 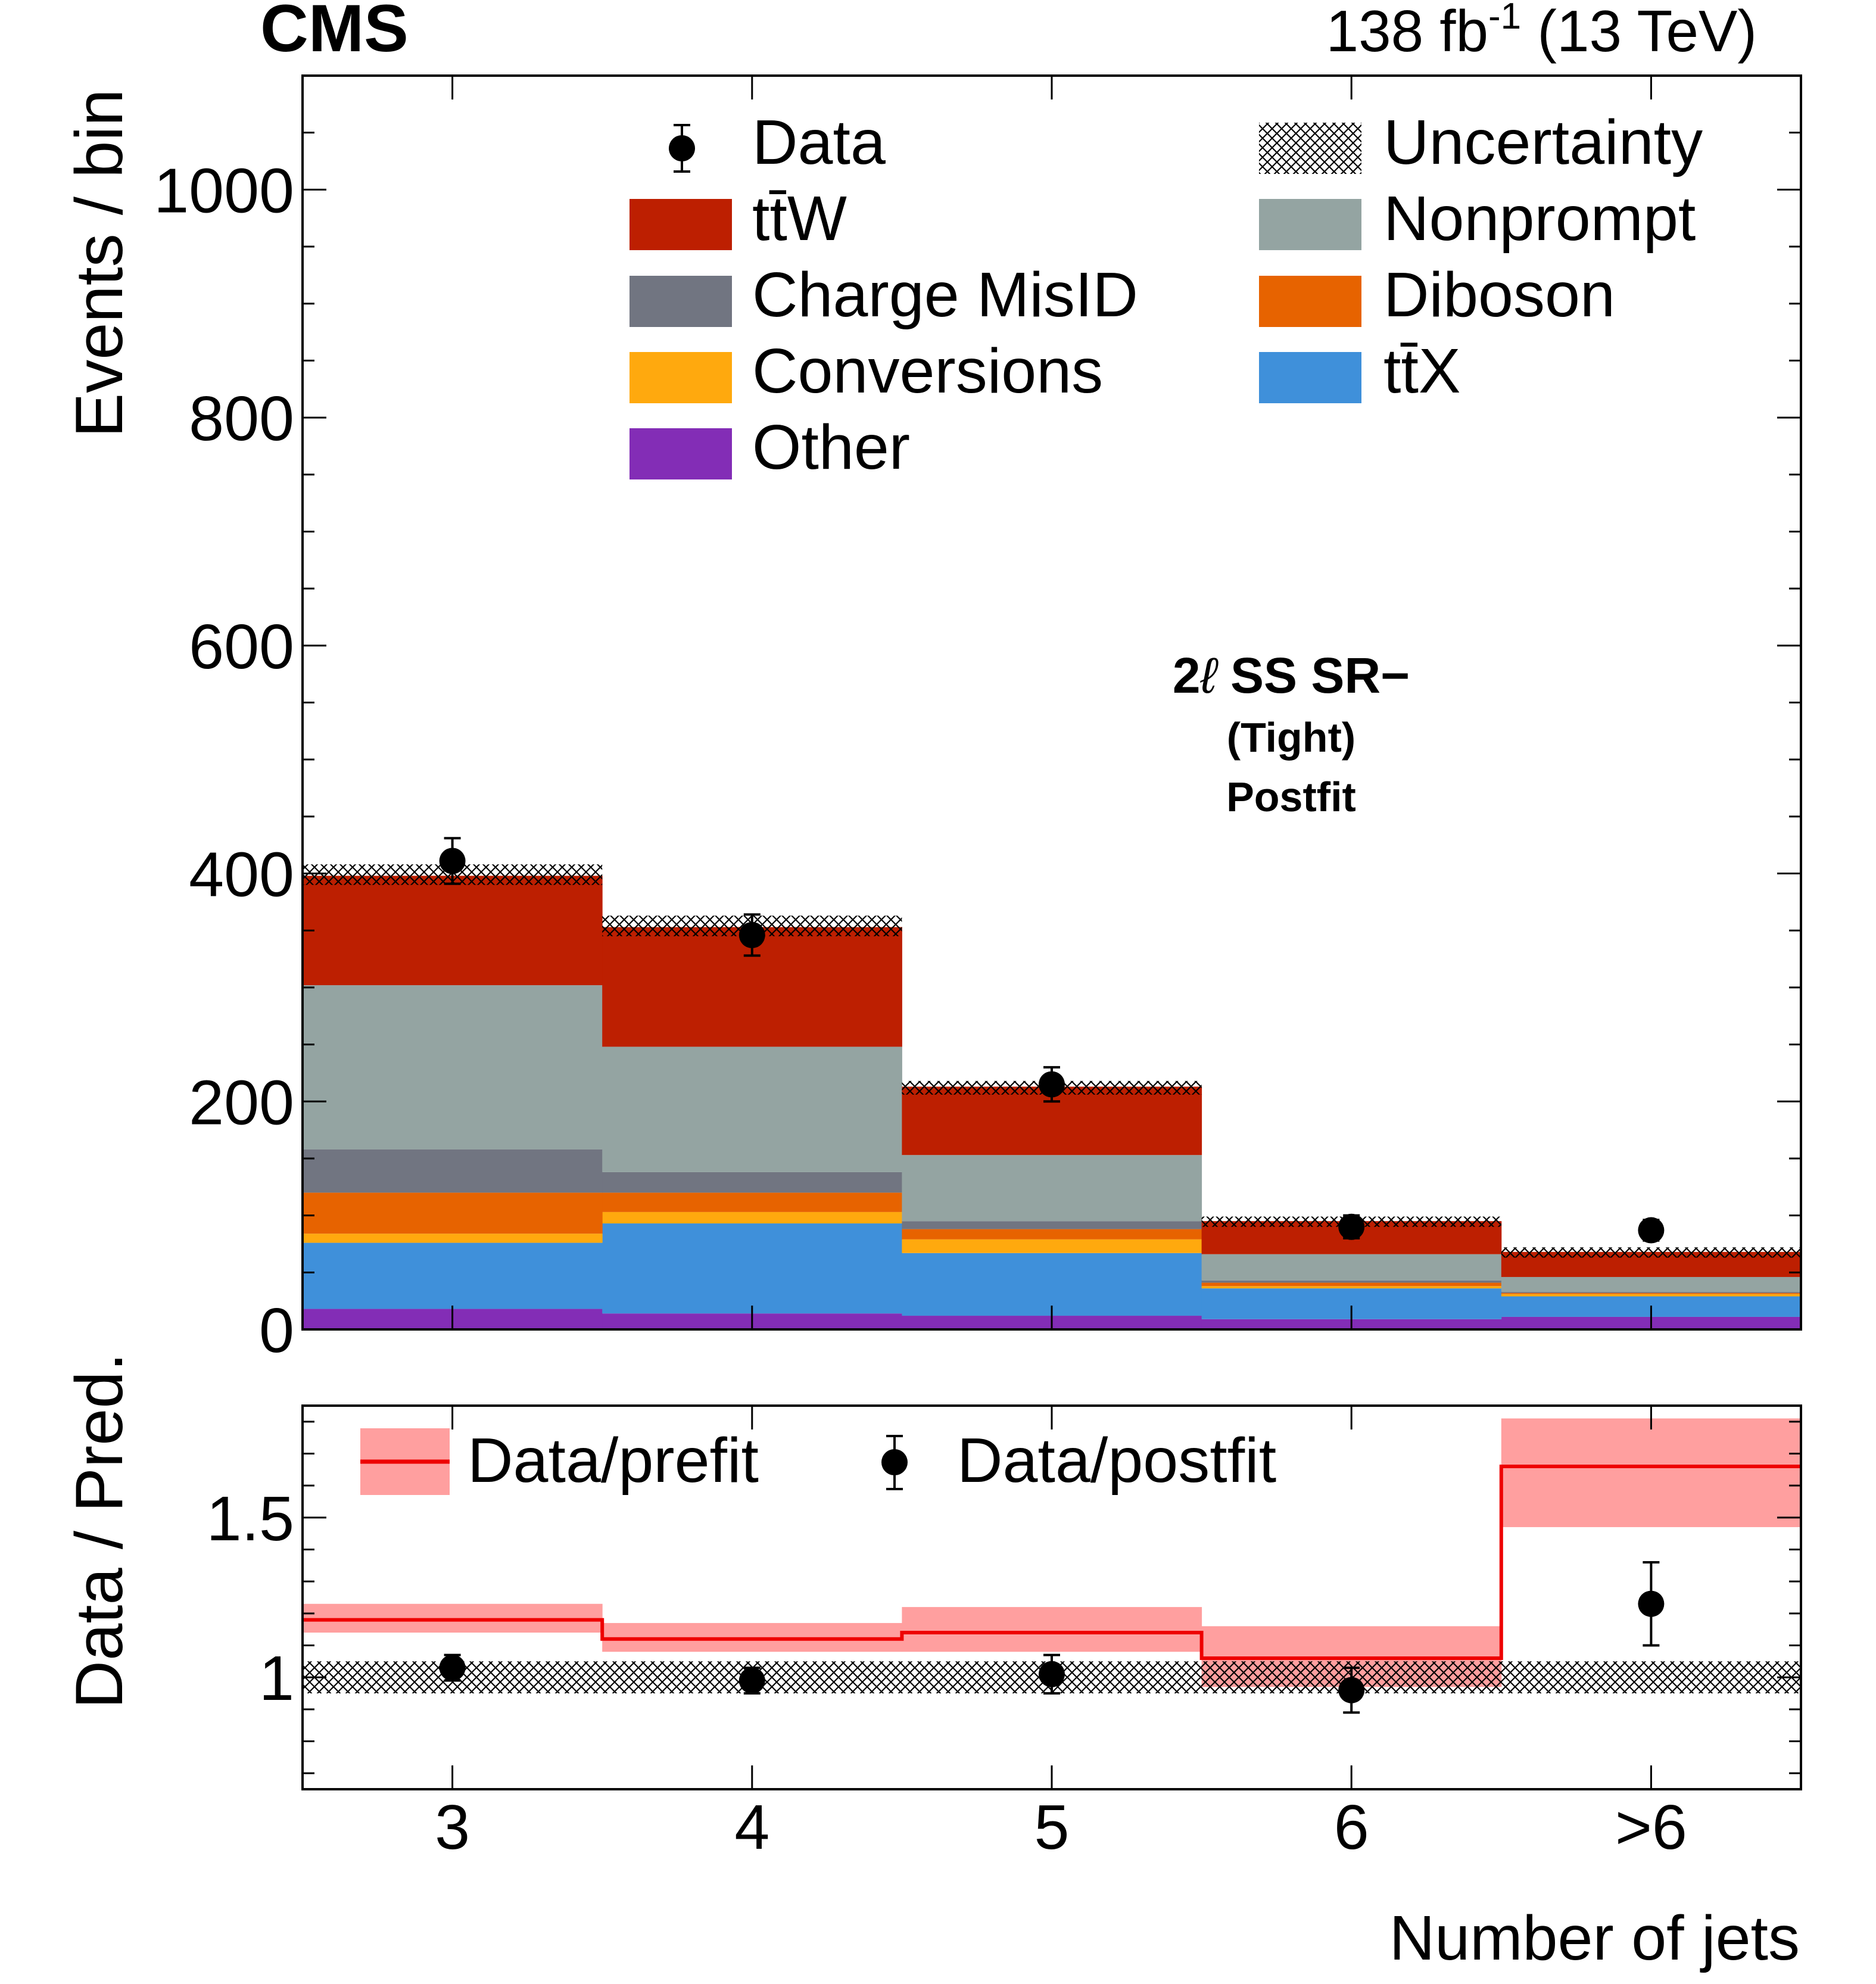 I want to click on xtick-label-4: >6, so click(x=1651, y=1827).